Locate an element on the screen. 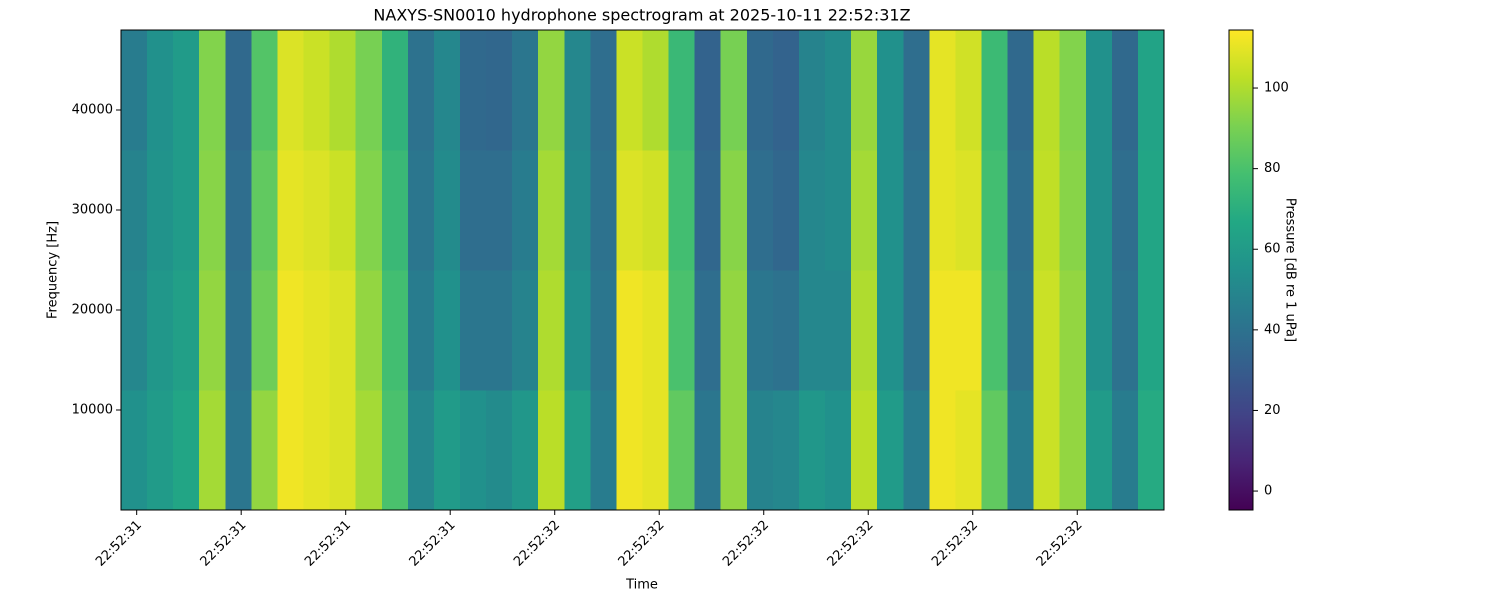 This screenshot has width=1500, height=604. y-tick-label: 40000 is located at coordinates (92, 110).